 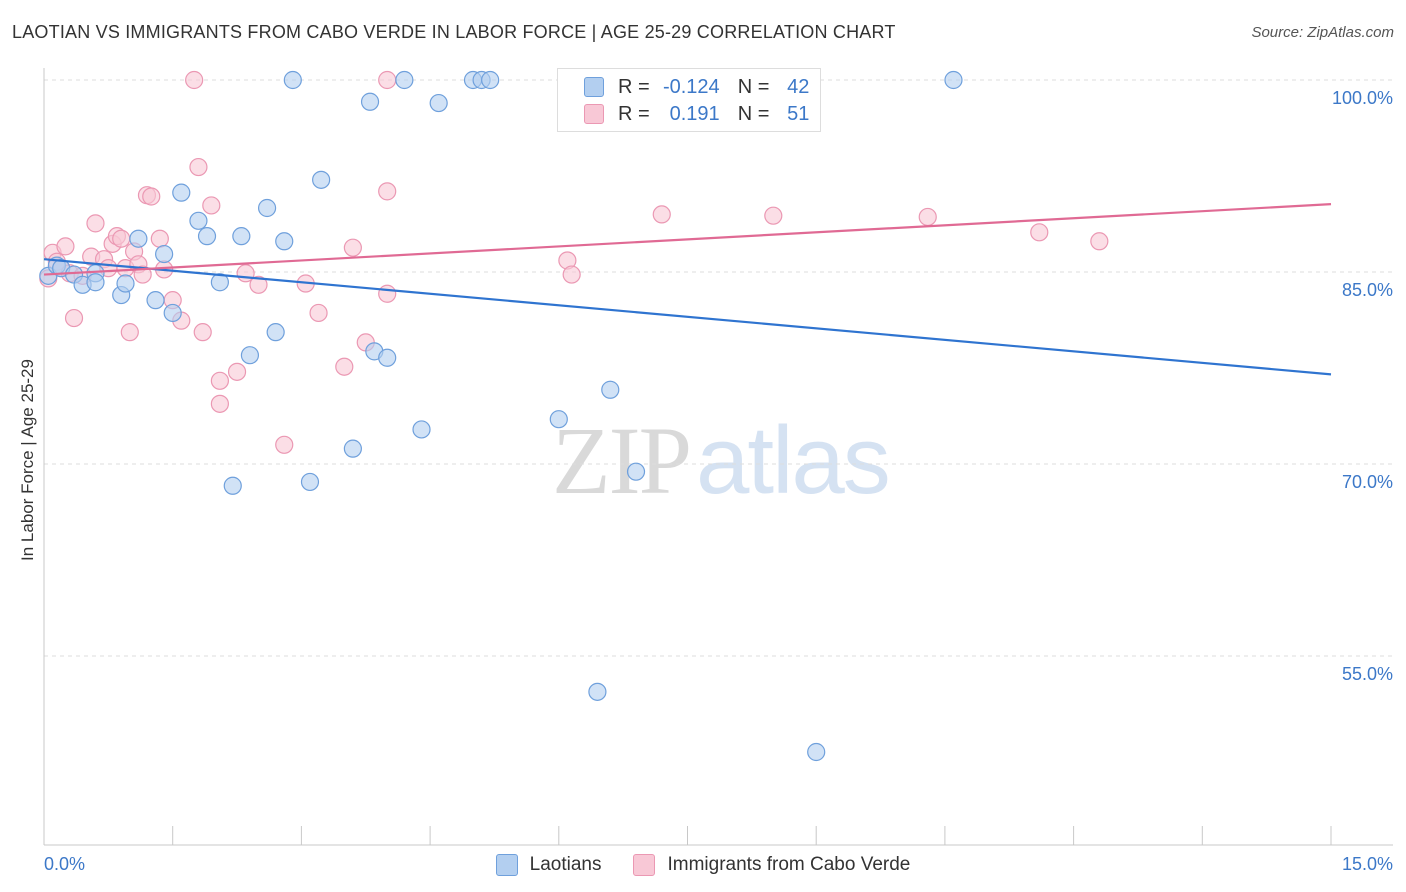 What do you see at coordinates (691, 86) in the screenshot?
I see `r-value: -0.124` at bounding box center [691, 86].